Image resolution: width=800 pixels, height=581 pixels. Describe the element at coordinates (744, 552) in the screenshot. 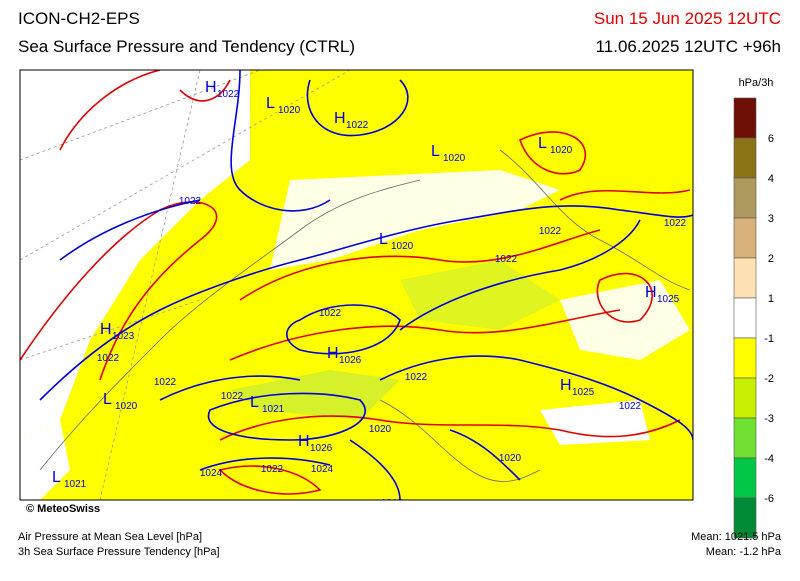

I see `mean-2: Mean: -1.2 hPa` at that location.